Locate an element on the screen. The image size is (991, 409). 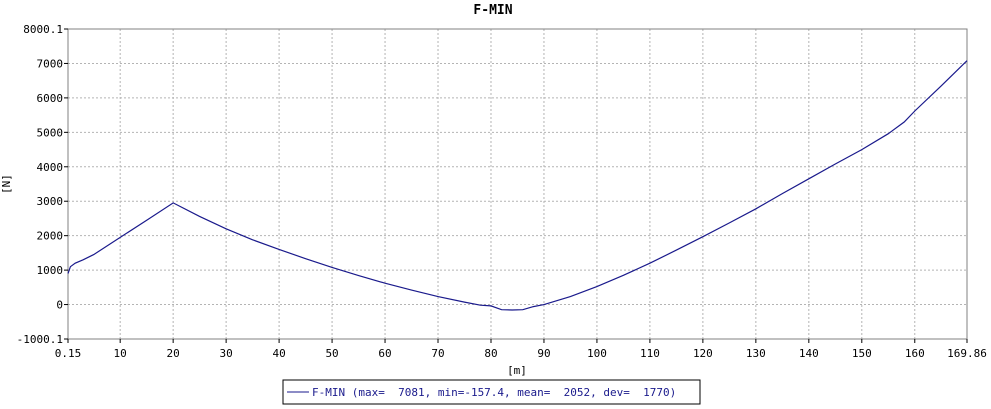
x-tick-label: 60 is located at coordinates (384, 353).